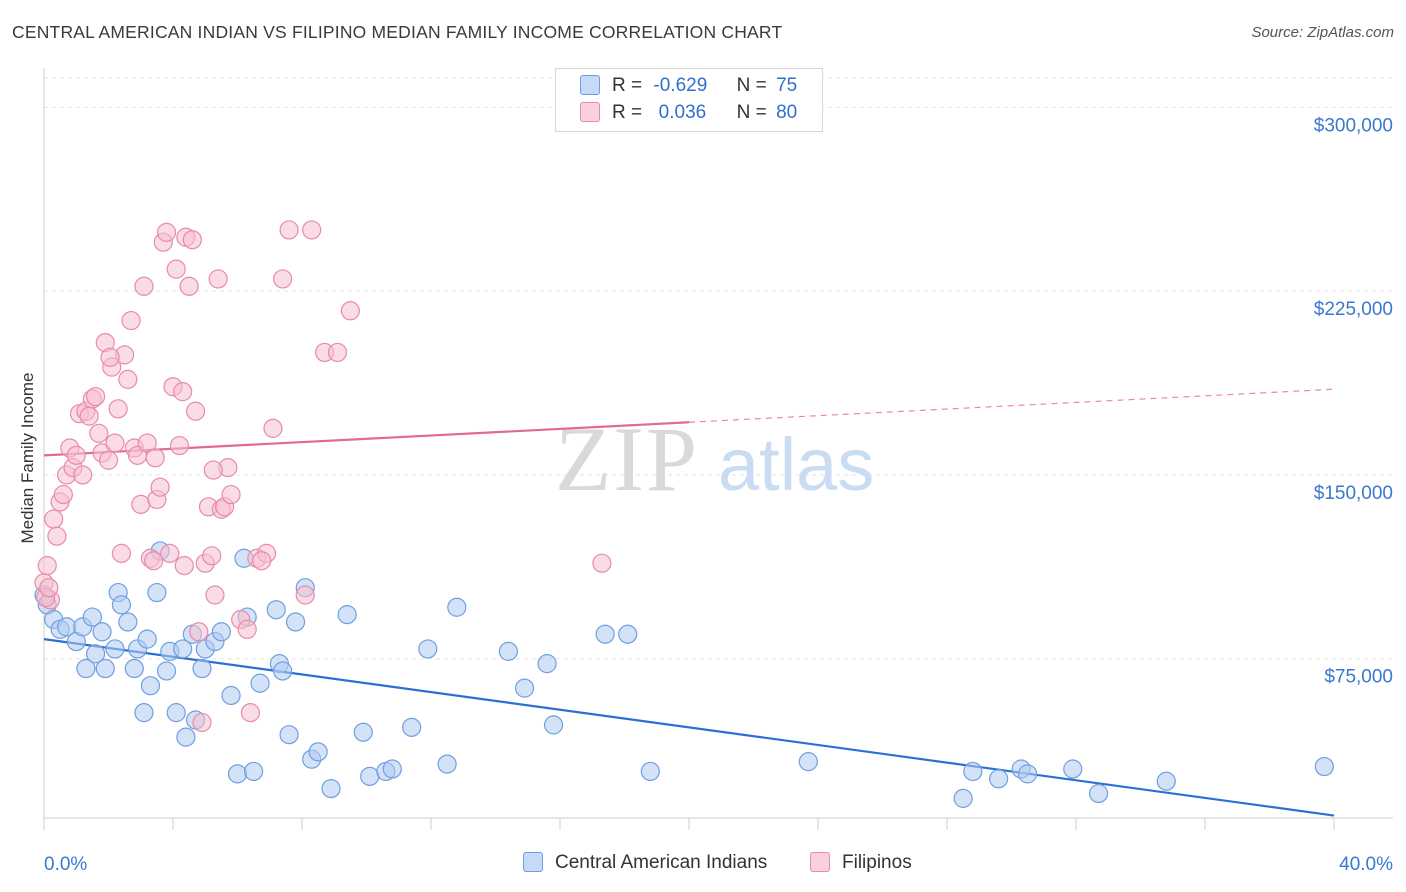 This screenshot has width=1406, height=892. Describe the element at coordinates (1358, 677) in the screenshot. I see `y-tick-label: $75,000` at that location.